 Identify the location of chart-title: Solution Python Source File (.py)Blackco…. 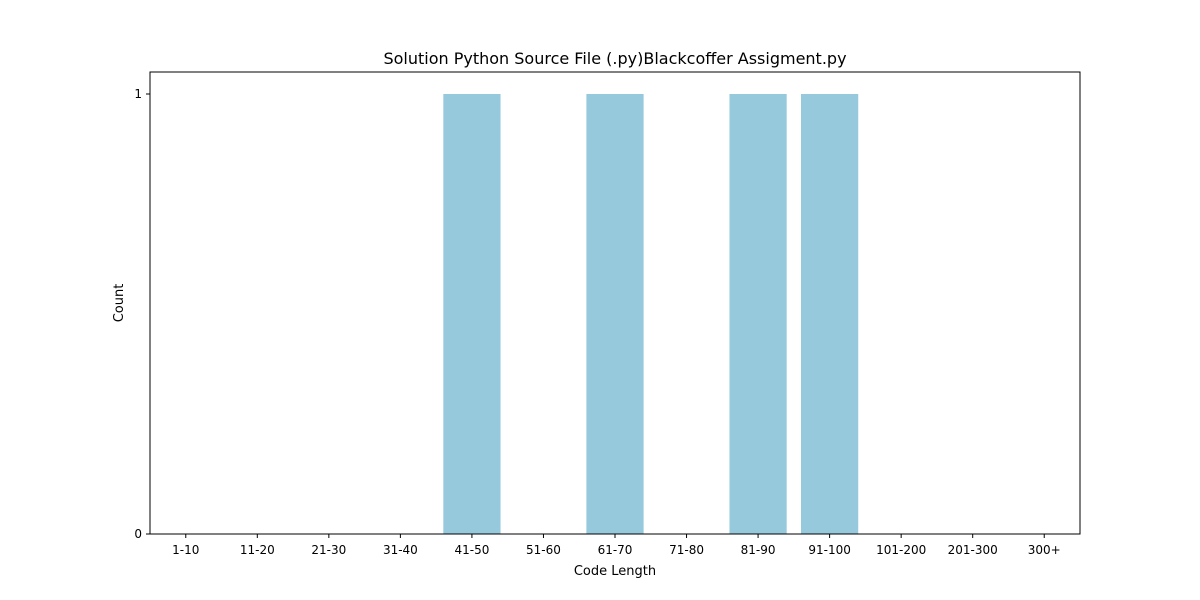
(614, 58).